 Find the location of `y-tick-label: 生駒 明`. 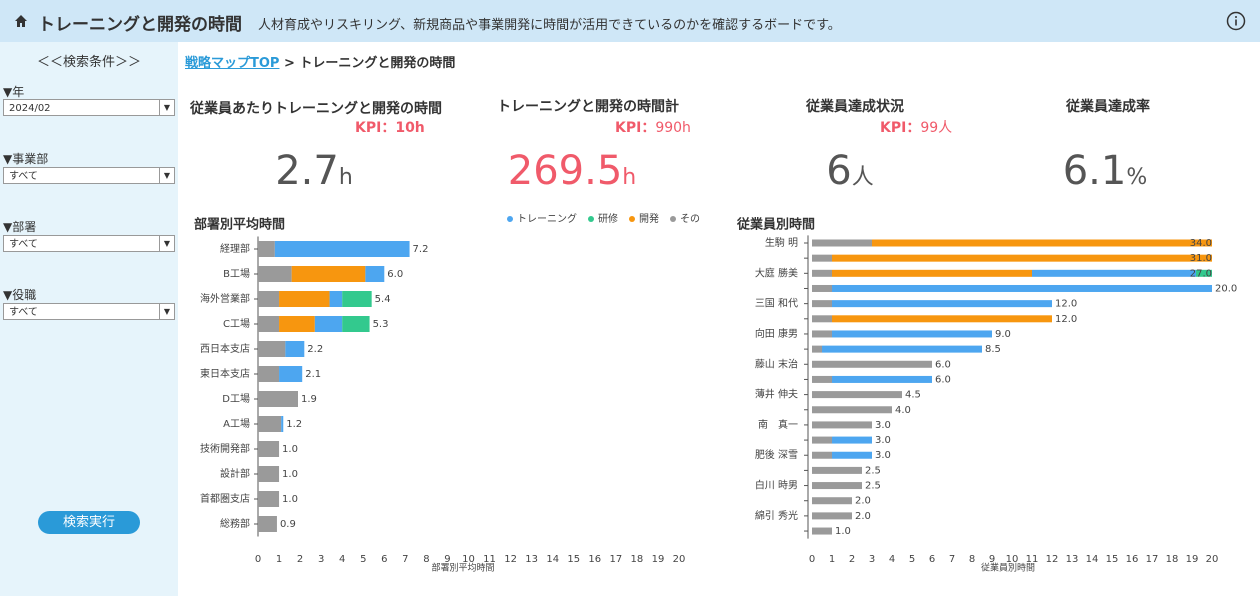

y-tick-label: 生駒 明 is located at coordinates (781, 242).